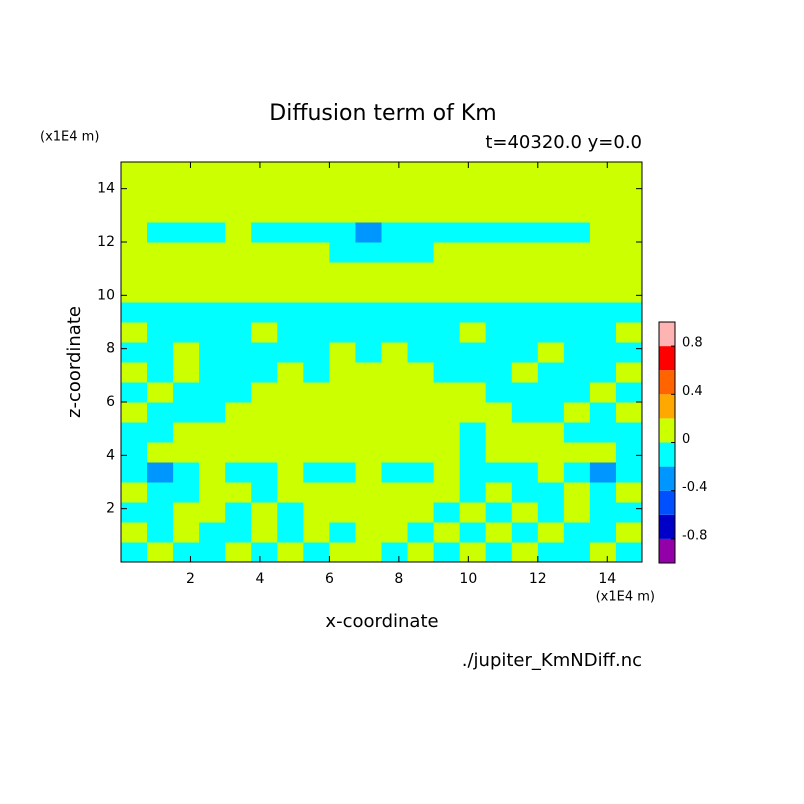  I want to click on x-unit: (x1E4 m), so click(625, 597).